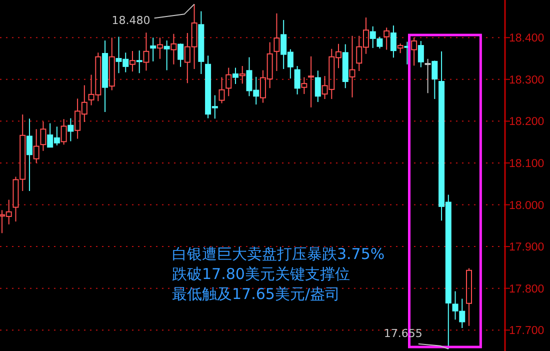  What do you see at coordinates (526, 164) in the screenshot?
I see `y-tick-label: 18.100` at bounding box center [526, 164].